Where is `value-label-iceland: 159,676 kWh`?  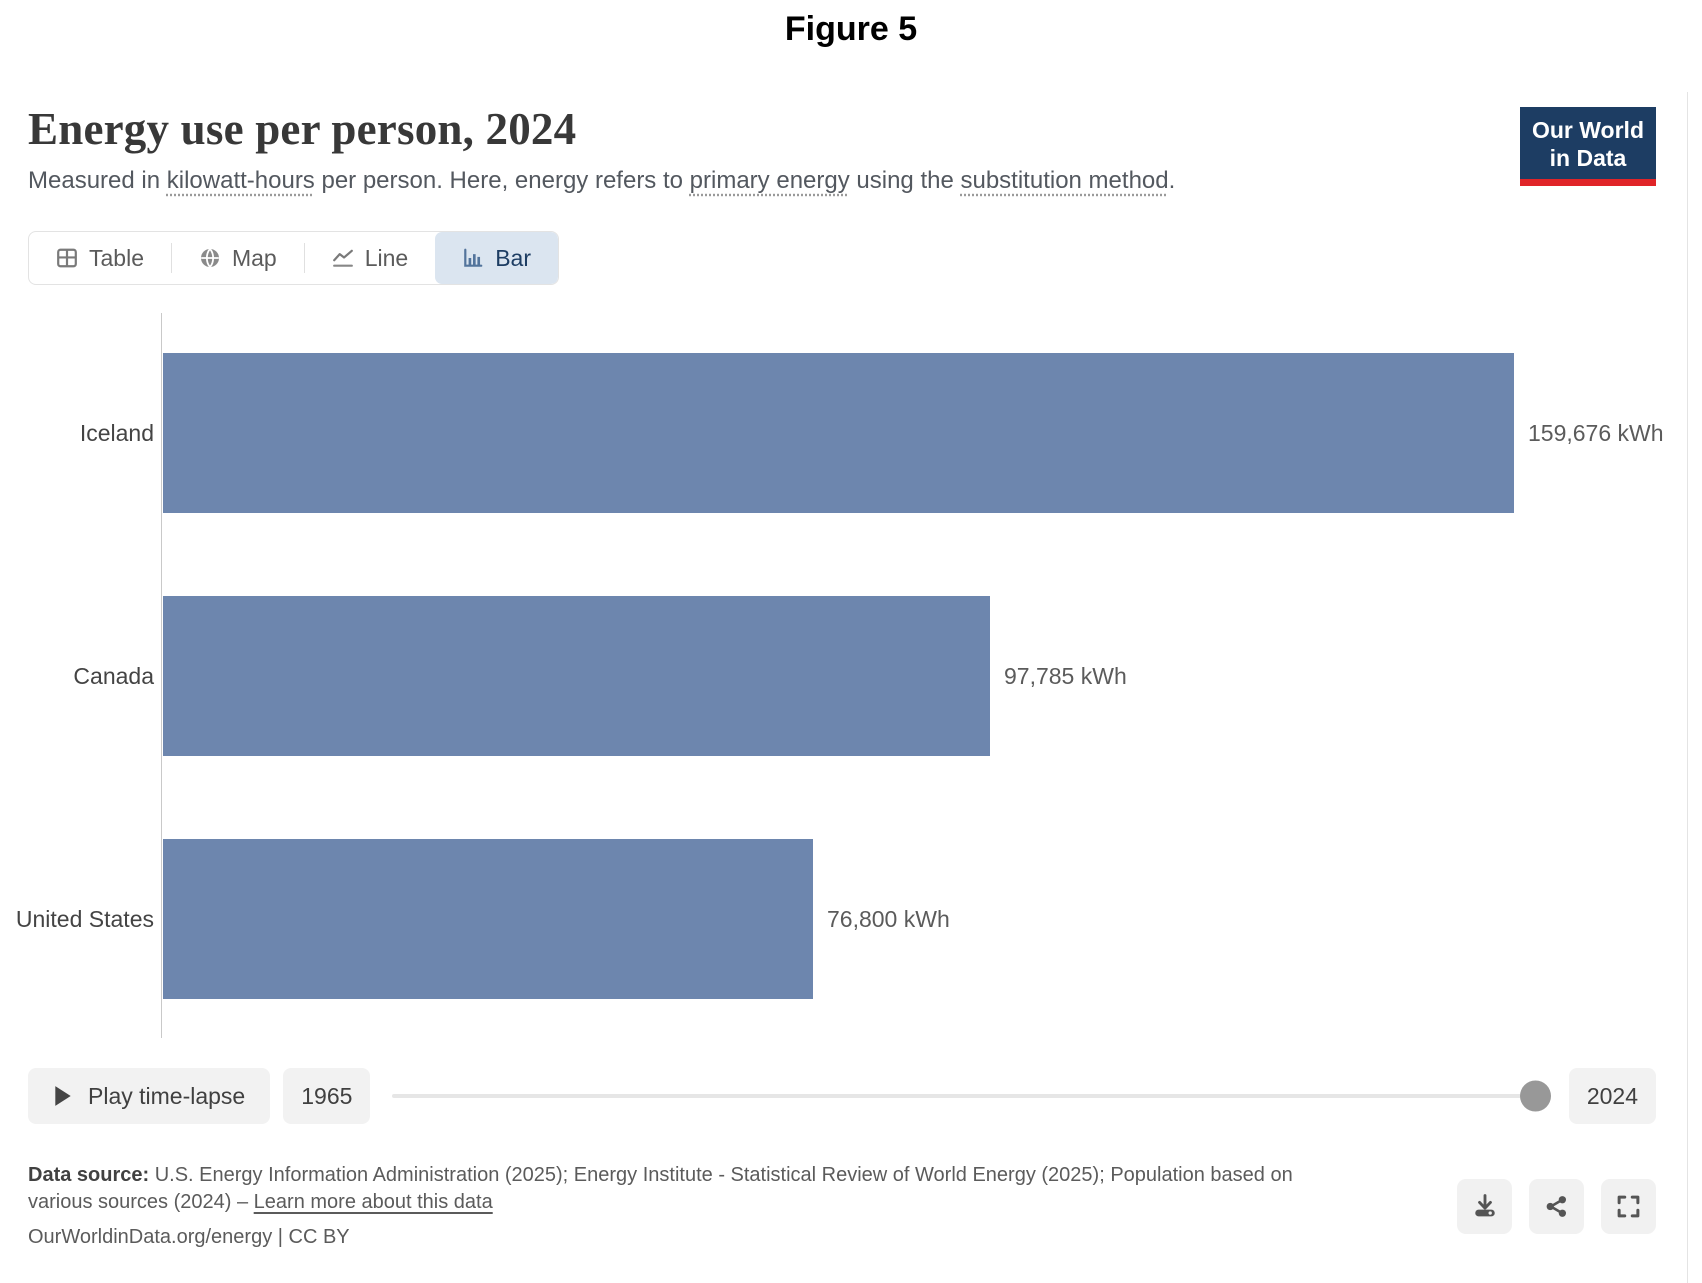 value-label-iceland: 159,676 kWh is located at coordinates (1596, 432).